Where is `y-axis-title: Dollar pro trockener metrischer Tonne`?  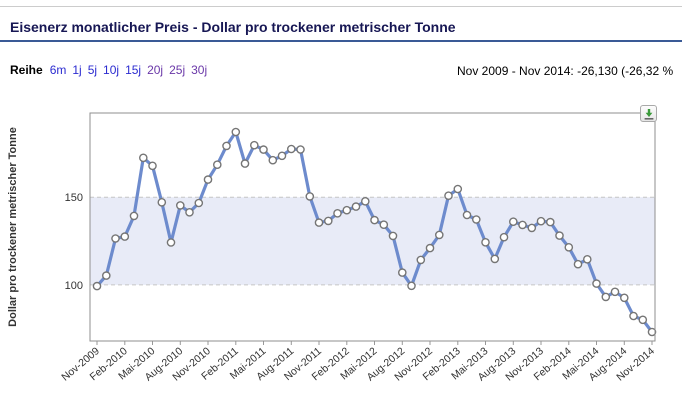 y-axis-title: Dollar pro trockener metrischer Tonne is located at coordinates (13, 227).